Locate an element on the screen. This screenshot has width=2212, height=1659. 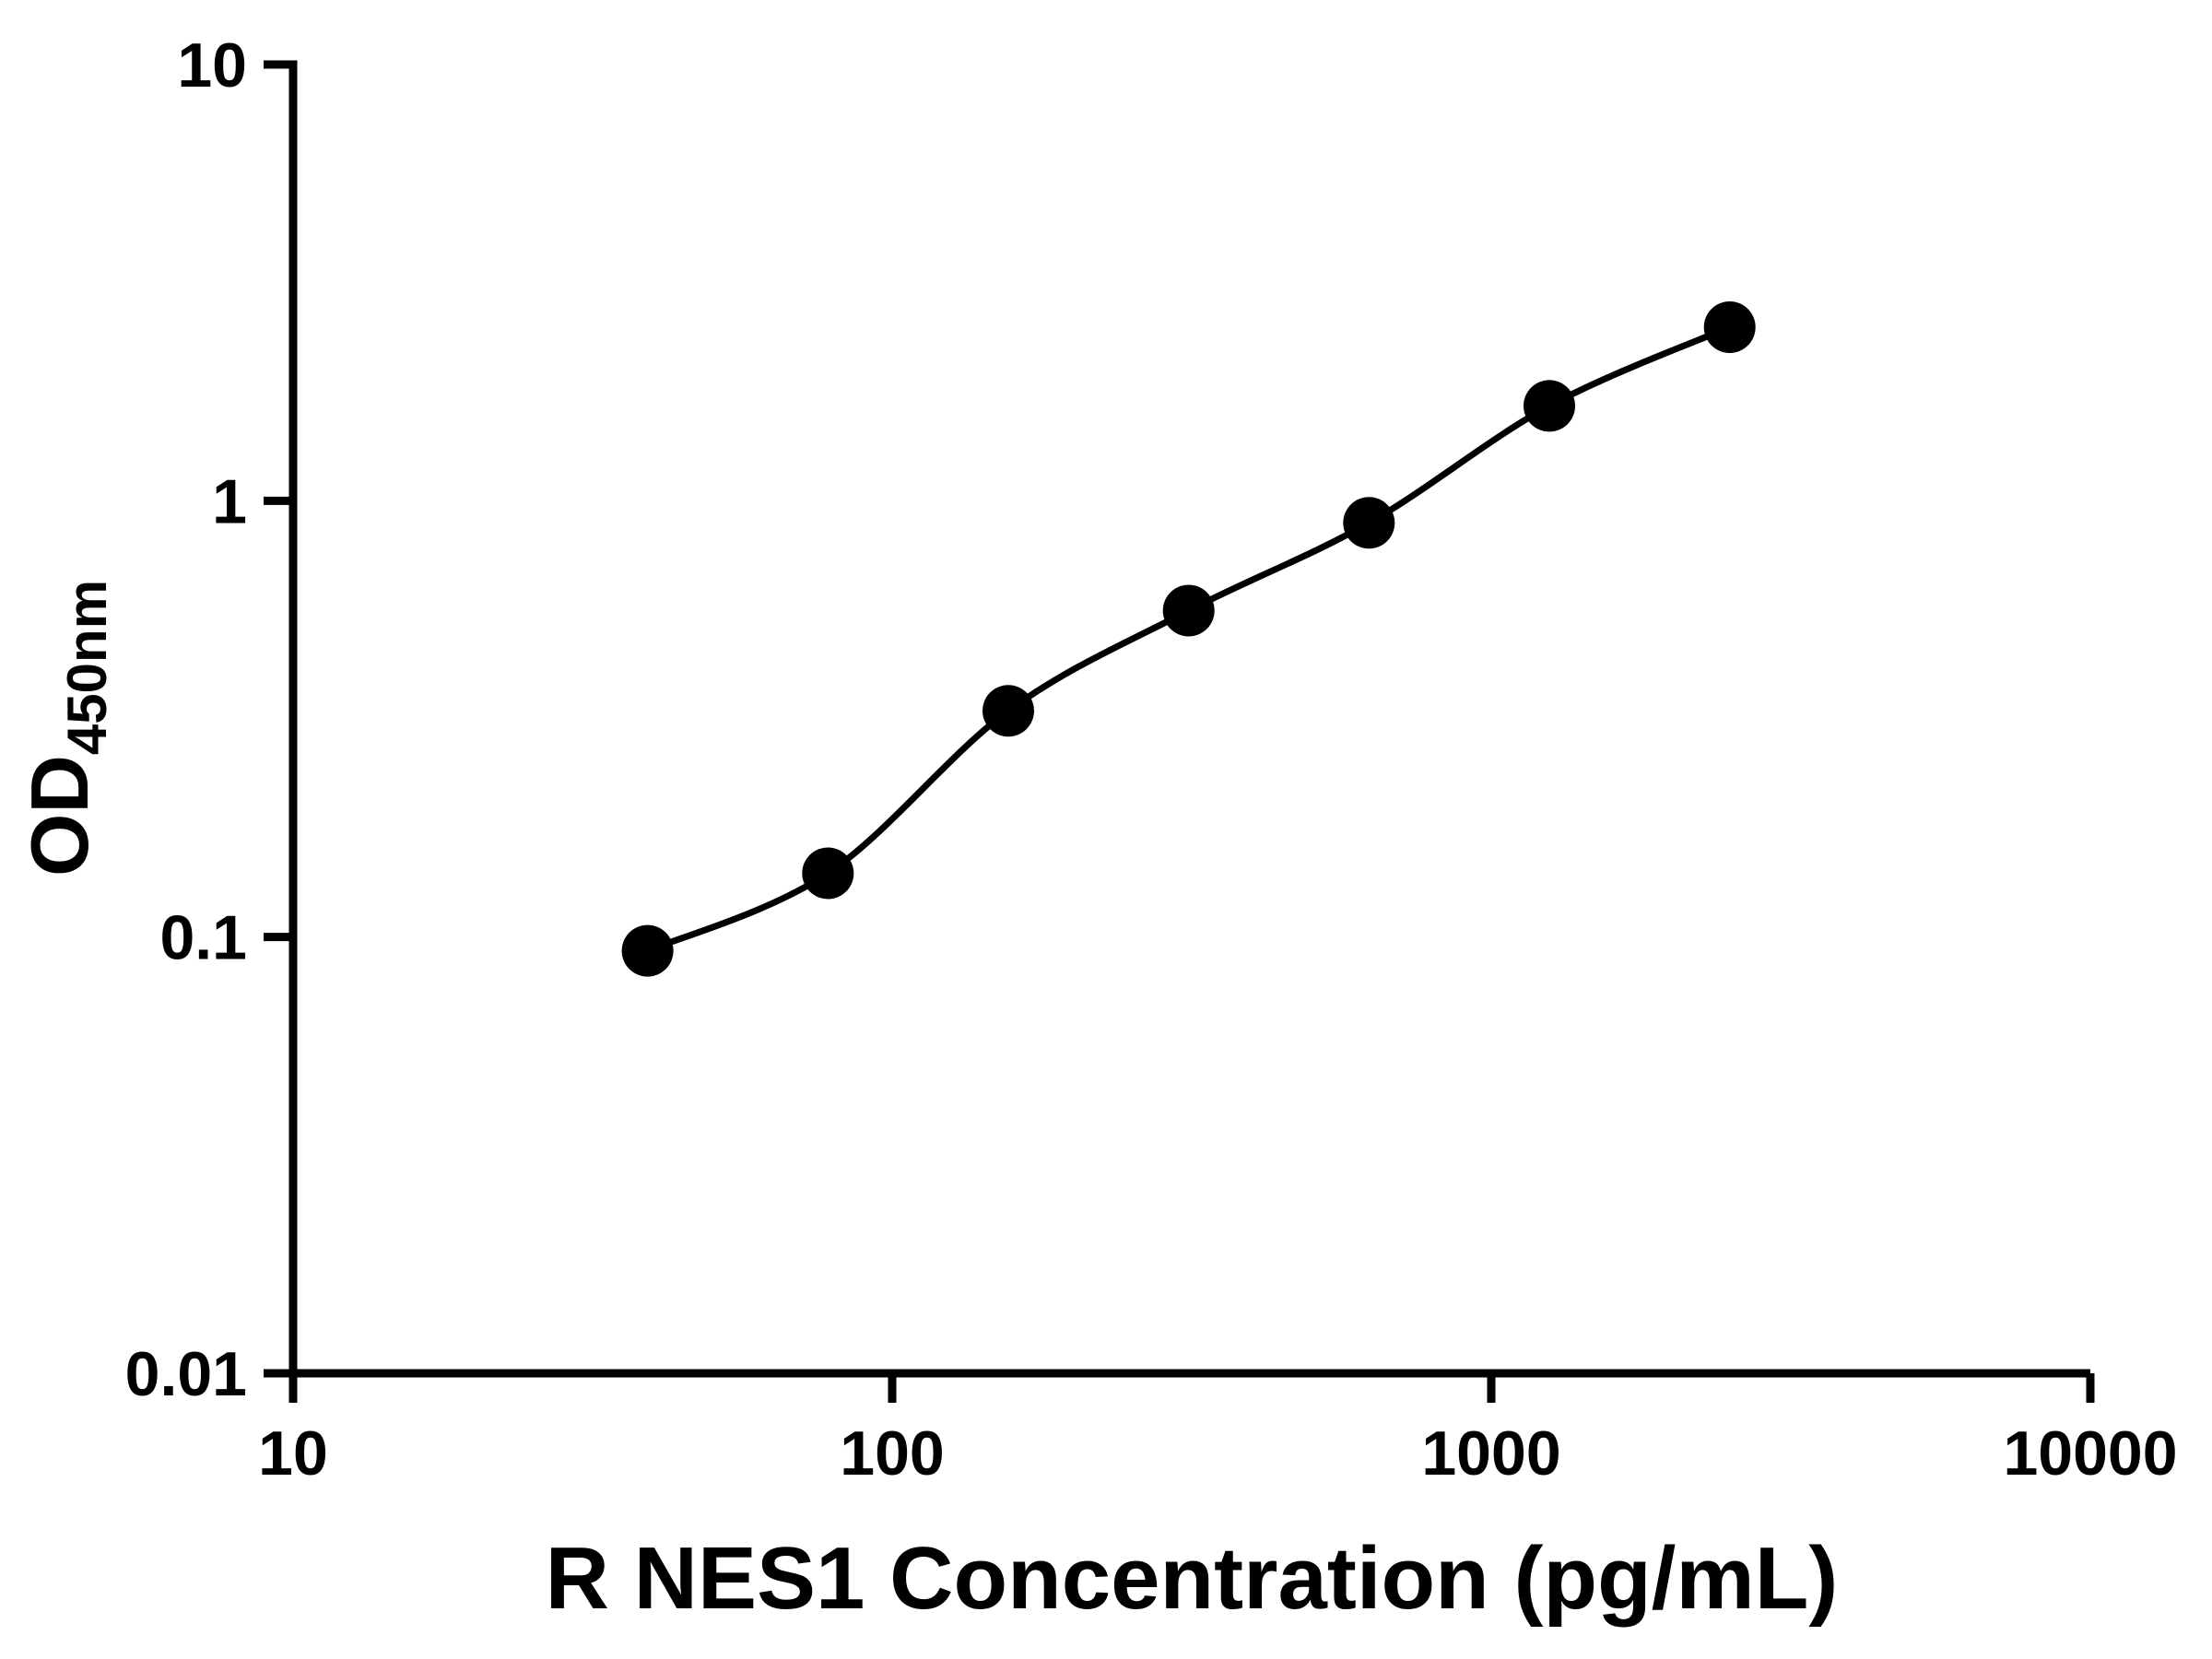
y-tick-label: 10 is located at coordinates (212, 65).